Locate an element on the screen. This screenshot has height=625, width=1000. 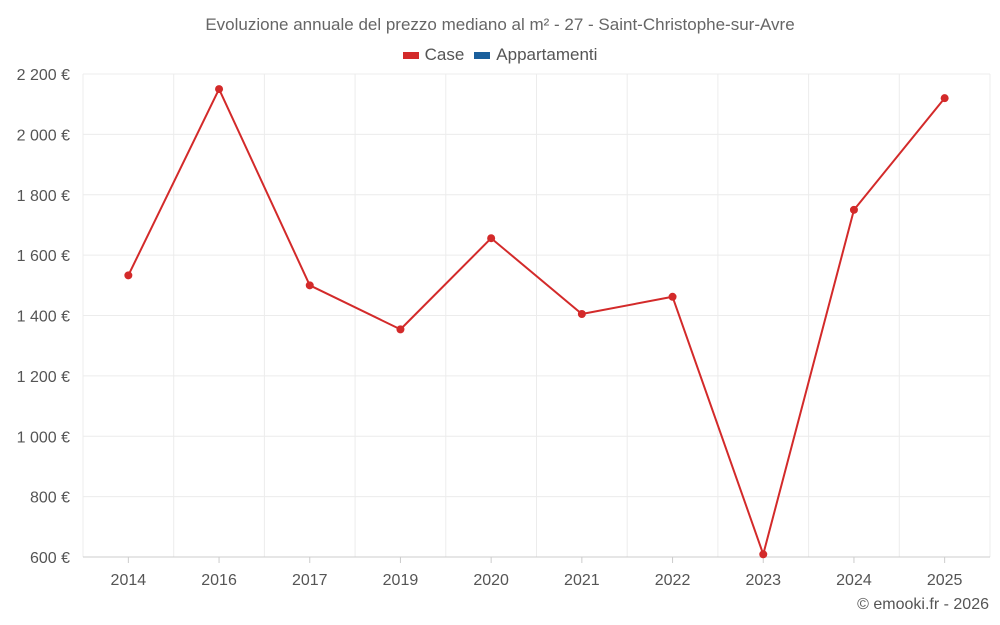
x-tick-label: 2014 is located at coordinates (129, 580).